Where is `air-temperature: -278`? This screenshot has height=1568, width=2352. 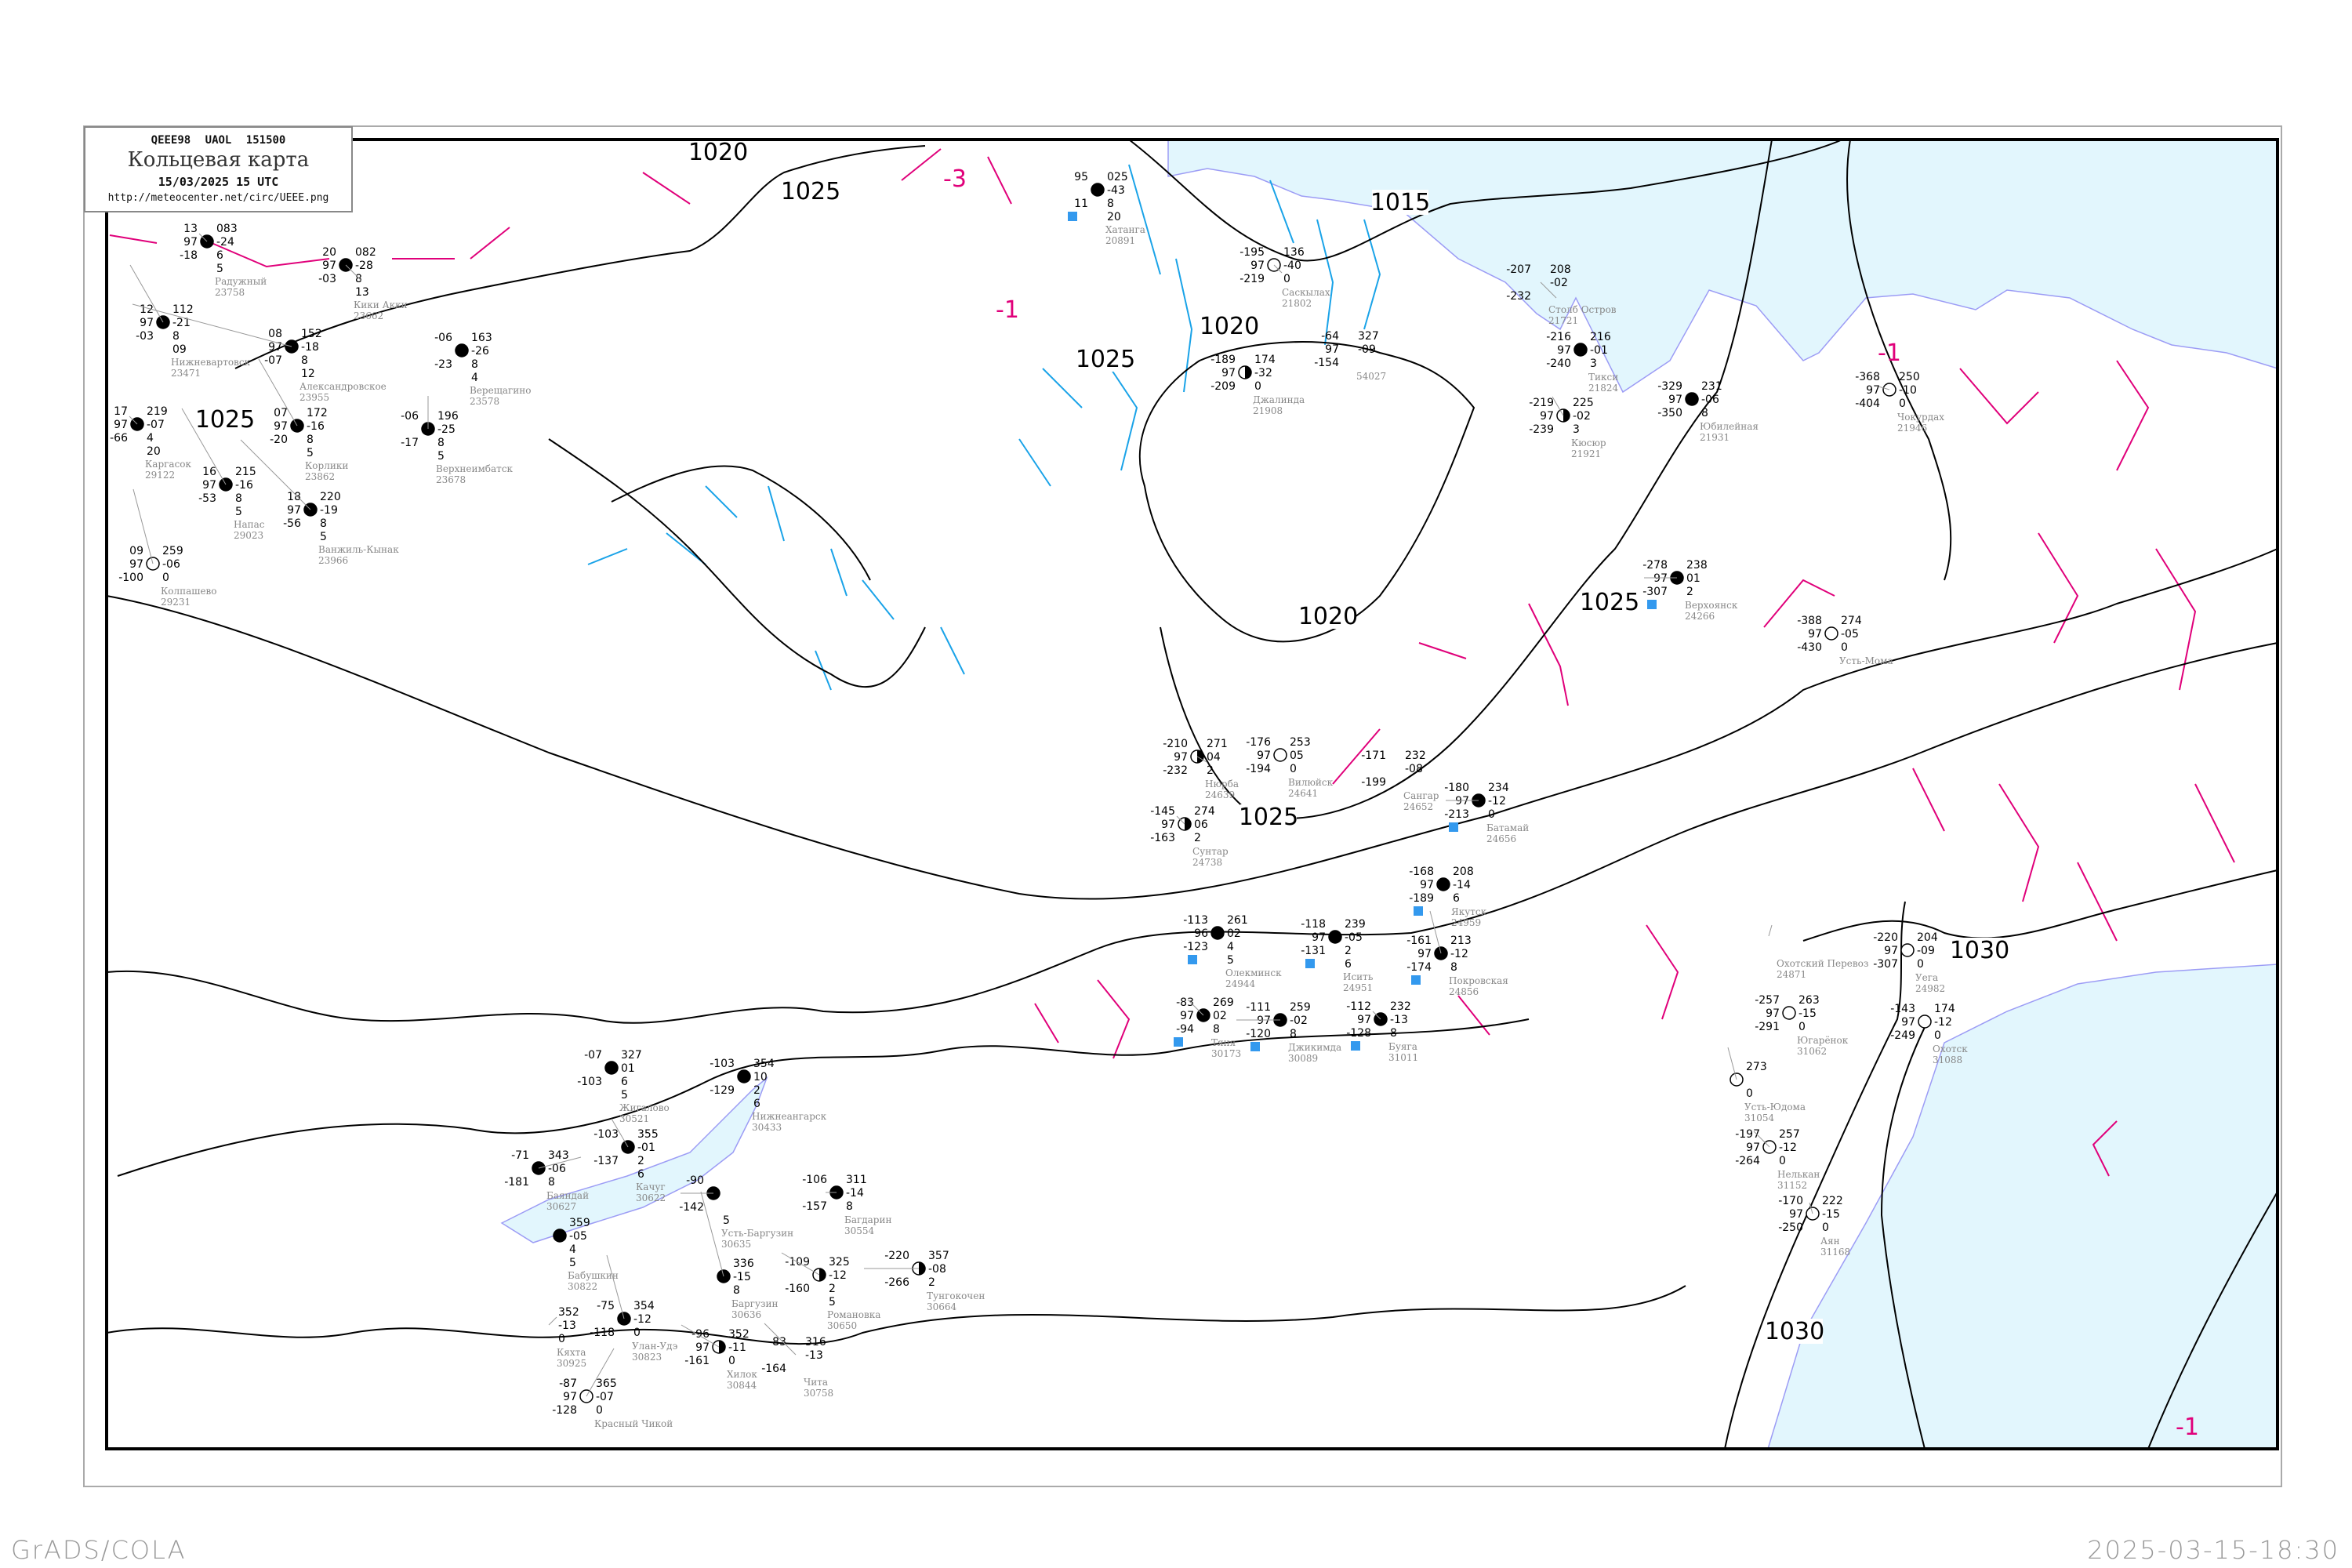 air-temperature: -278 is located at coordinates (1655, 565).